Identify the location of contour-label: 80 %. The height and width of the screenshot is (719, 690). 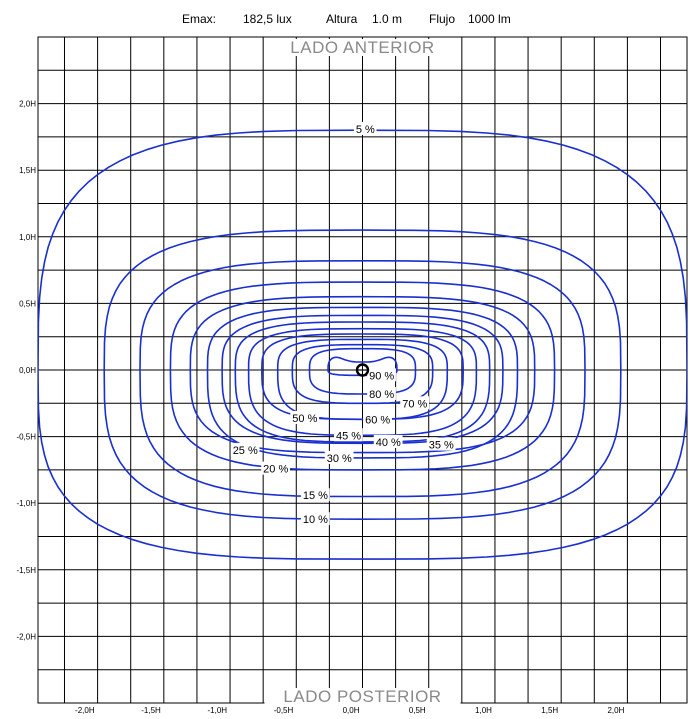
(381, 395).